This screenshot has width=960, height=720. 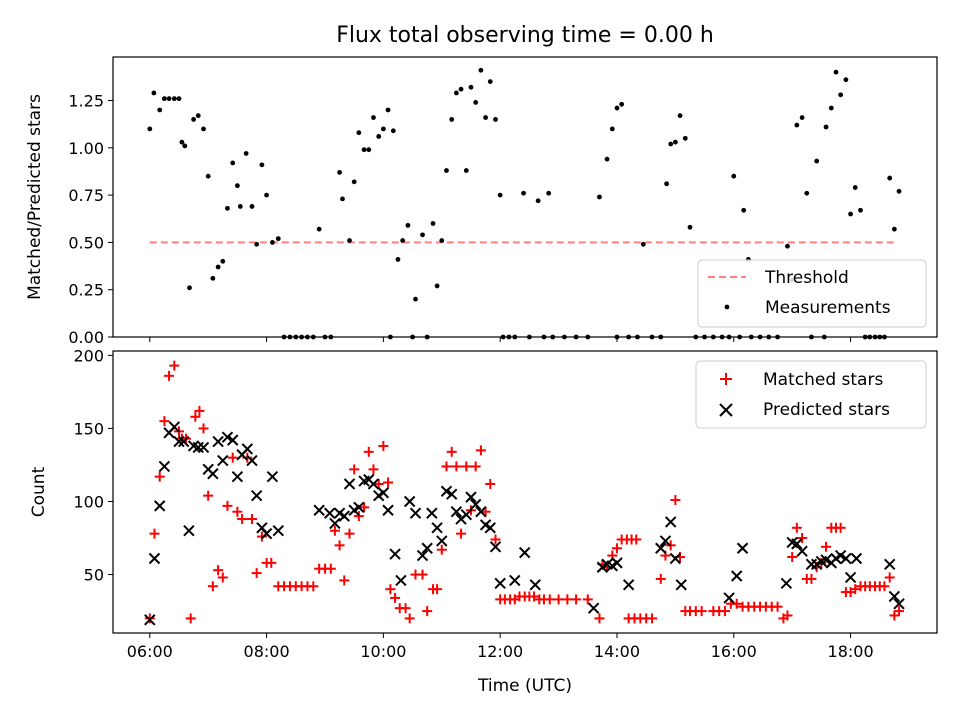 I want to click on y-tick-label: 50, so click(x=94, y=575).